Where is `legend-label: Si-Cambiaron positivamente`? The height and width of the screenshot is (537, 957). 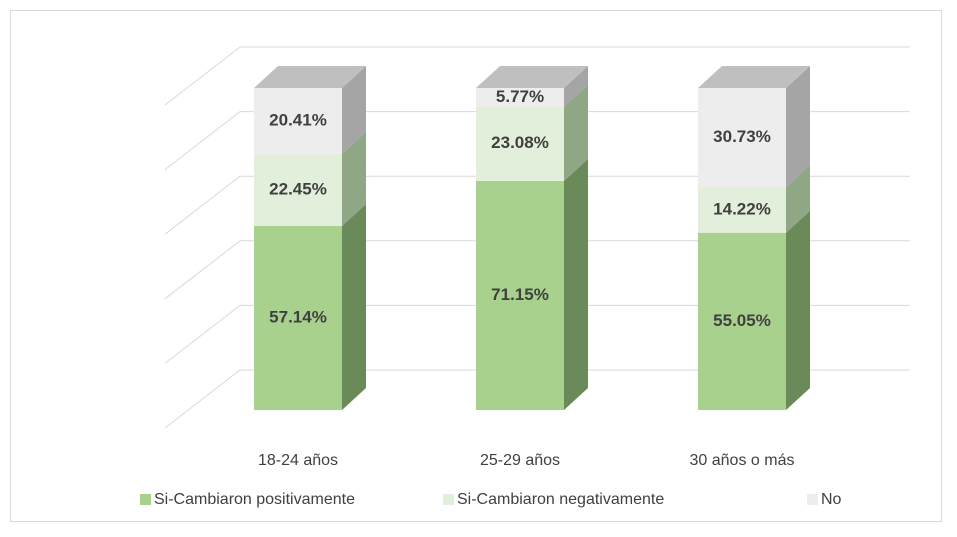
legend-label: Si-Cambiaron positivamente is located at coordinates (254, 499).